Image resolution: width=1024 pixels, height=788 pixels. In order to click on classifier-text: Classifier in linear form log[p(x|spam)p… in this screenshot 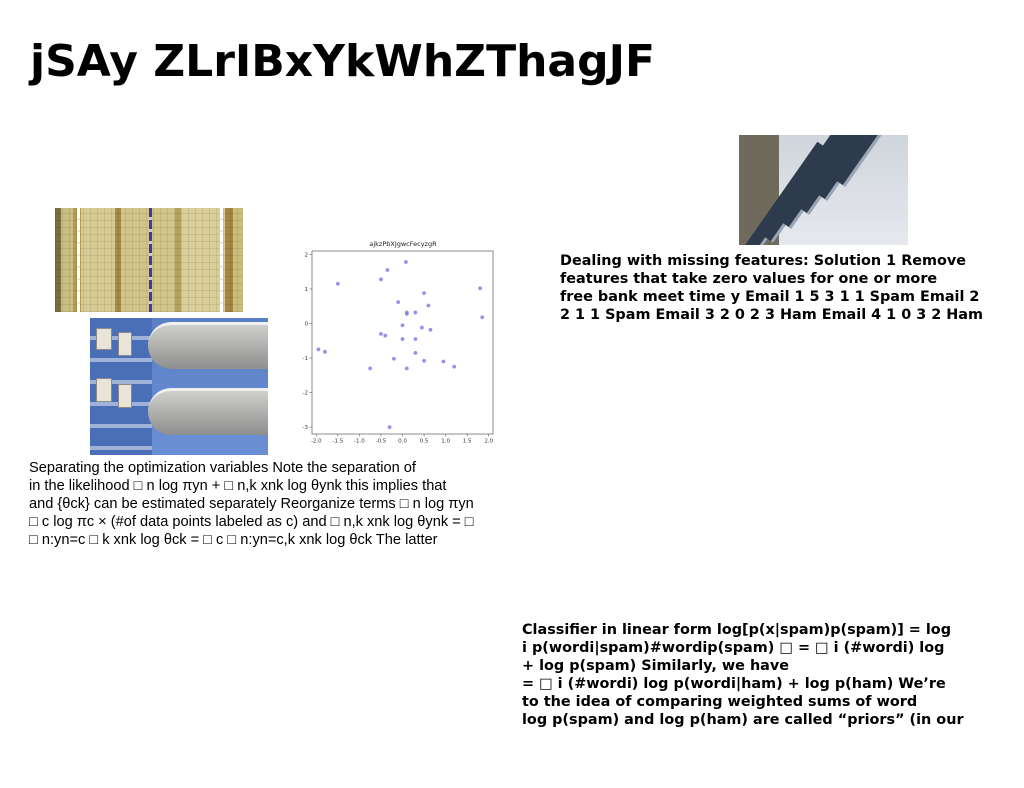, I will do `click(770, 675)`.